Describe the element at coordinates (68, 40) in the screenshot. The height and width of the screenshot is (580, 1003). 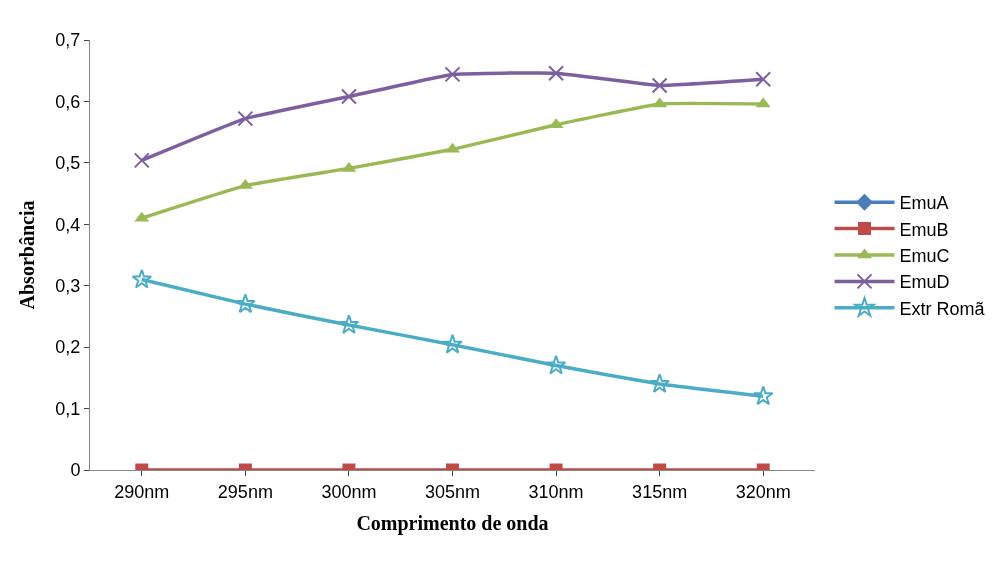
I see `y-tick-label: 0,7` at that location.